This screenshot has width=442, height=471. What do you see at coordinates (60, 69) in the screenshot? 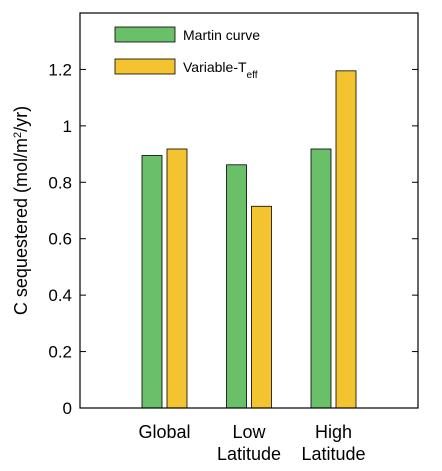
I see `y-tick-label: 1.2` at bounding box center [60, 69].